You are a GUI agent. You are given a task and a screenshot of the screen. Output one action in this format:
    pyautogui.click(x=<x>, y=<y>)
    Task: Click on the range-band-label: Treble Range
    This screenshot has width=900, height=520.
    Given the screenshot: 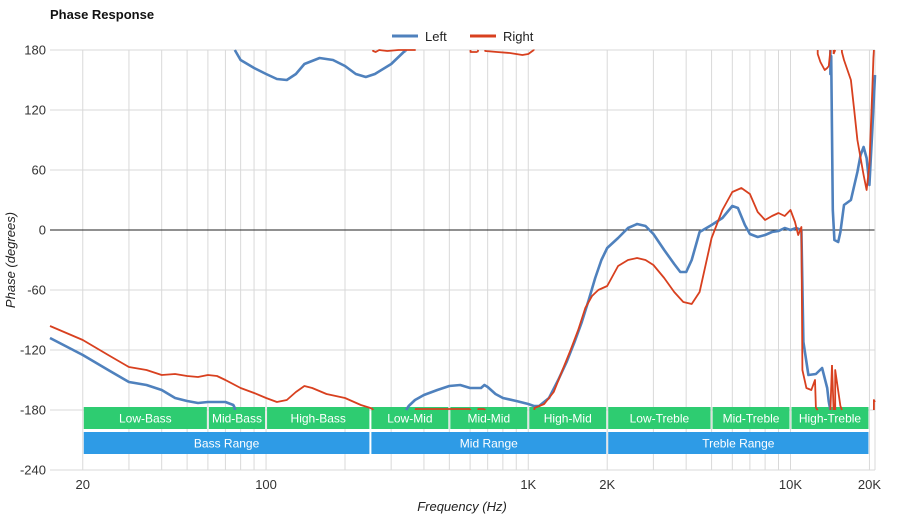 What is the action you would take?
    pyautogui.click(x=738, y=444)
    